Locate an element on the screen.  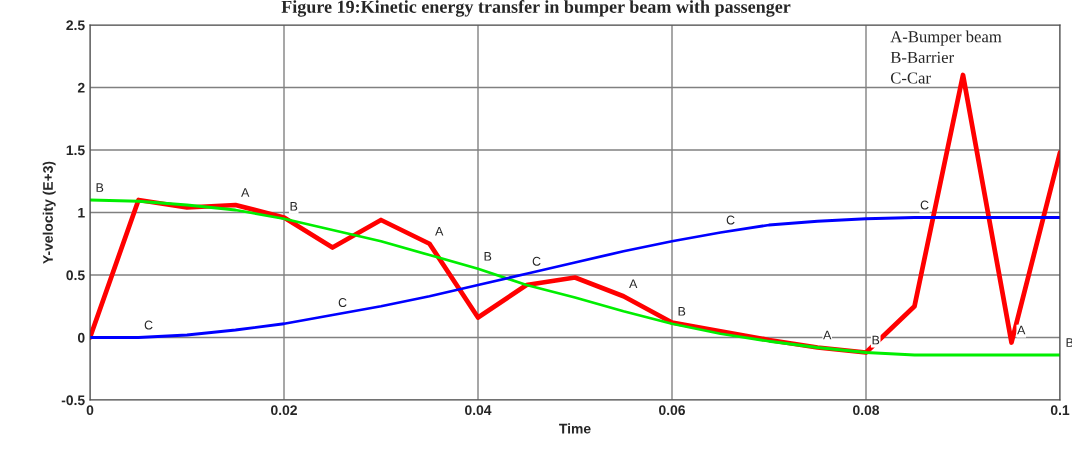
annotation: C-Car is located at coordinates (910, 78).